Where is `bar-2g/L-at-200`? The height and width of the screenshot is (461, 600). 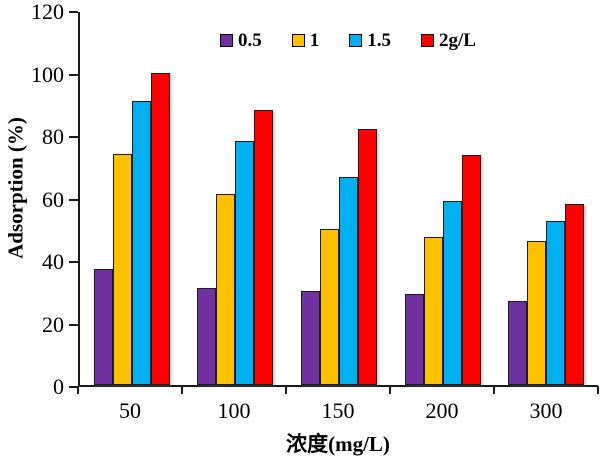 bar-2g/L-at-200 is located at coordinates (471, 270).